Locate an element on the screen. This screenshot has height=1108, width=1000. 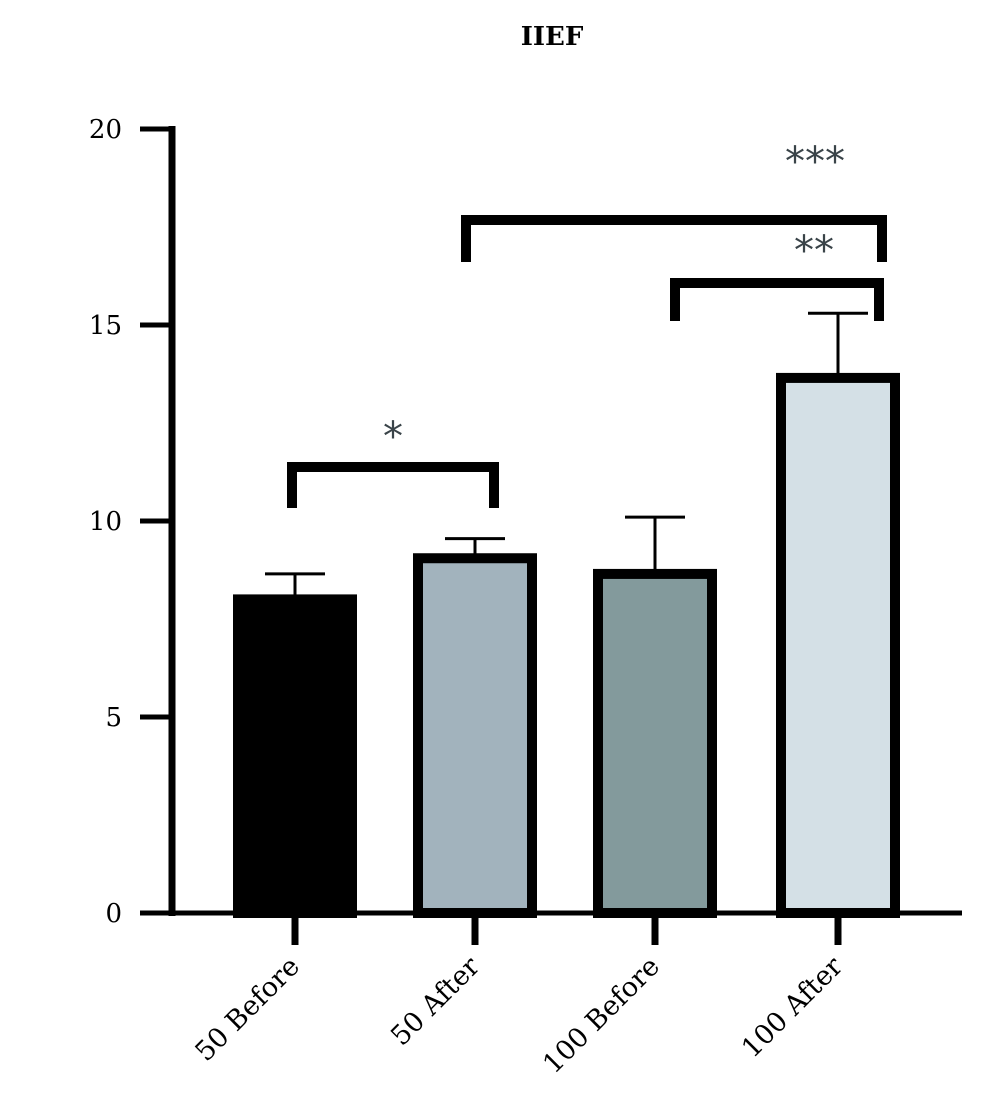
significance-label-1: ** is located at coordinates (814, 251).